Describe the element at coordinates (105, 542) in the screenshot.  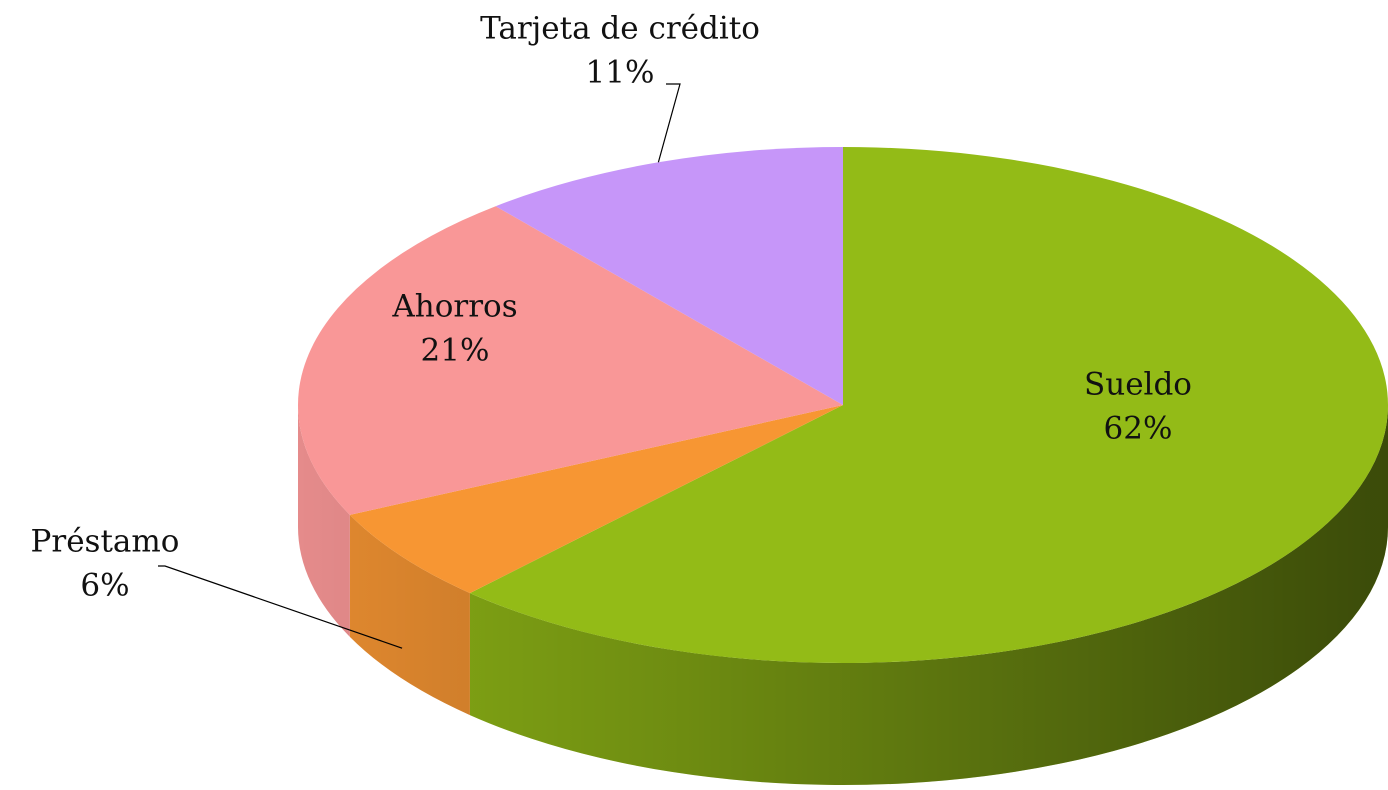
I see `slice-label: Préstamo` at that location.